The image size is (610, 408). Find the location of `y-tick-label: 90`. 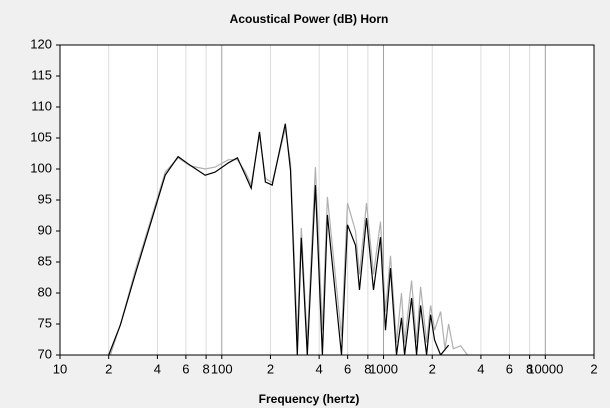

y-tick-label: 90 is located at coordinates (45, 229).